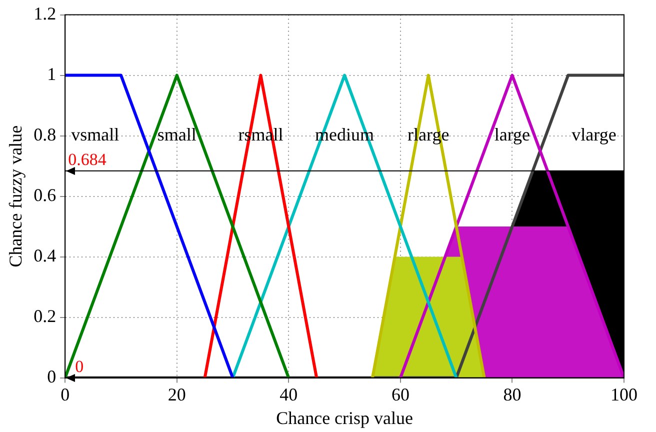  What do you see at coordinates (176, 134) in the screenshot?
I see `series-label: small` at bounding box center [176, 134].